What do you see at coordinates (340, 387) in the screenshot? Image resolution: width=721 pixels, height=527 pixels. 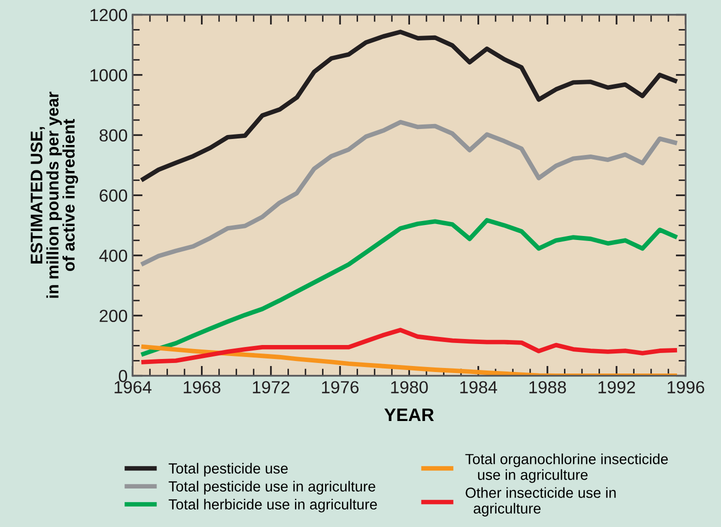 I see `x-tick-label: 1976` at bounding box center [340, 387].